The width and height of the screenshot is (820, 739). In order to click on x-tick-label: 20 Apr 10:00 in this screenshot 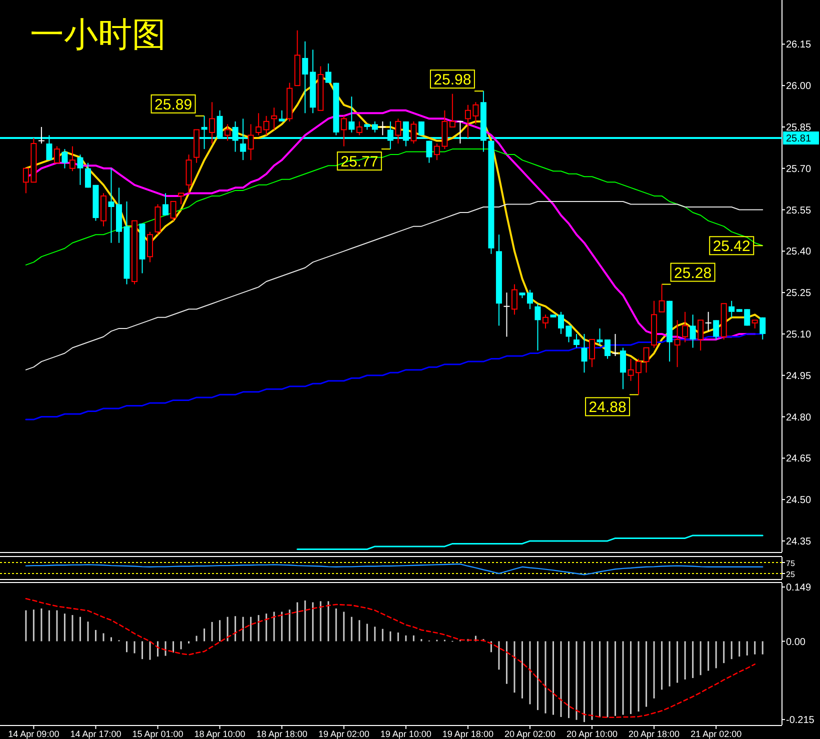, I will do `click(592, 734)`.